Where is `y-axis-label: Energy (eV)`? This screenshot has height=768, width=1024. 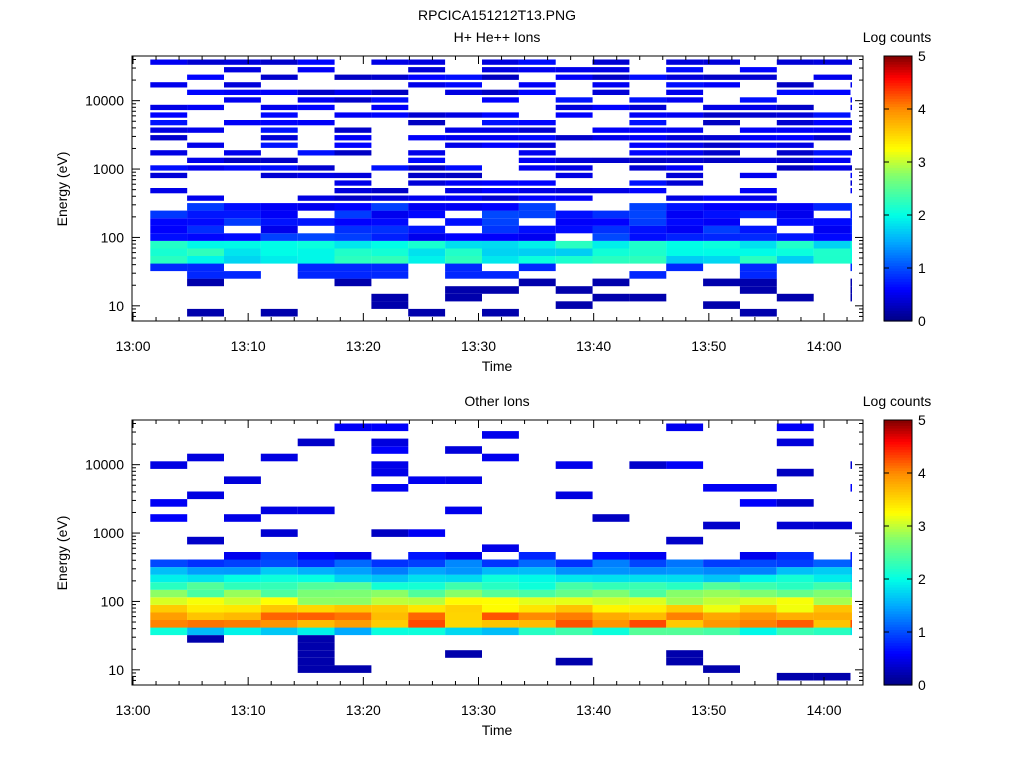
y-axis-label: Energy (eV) is located at coordinates (62, 189).